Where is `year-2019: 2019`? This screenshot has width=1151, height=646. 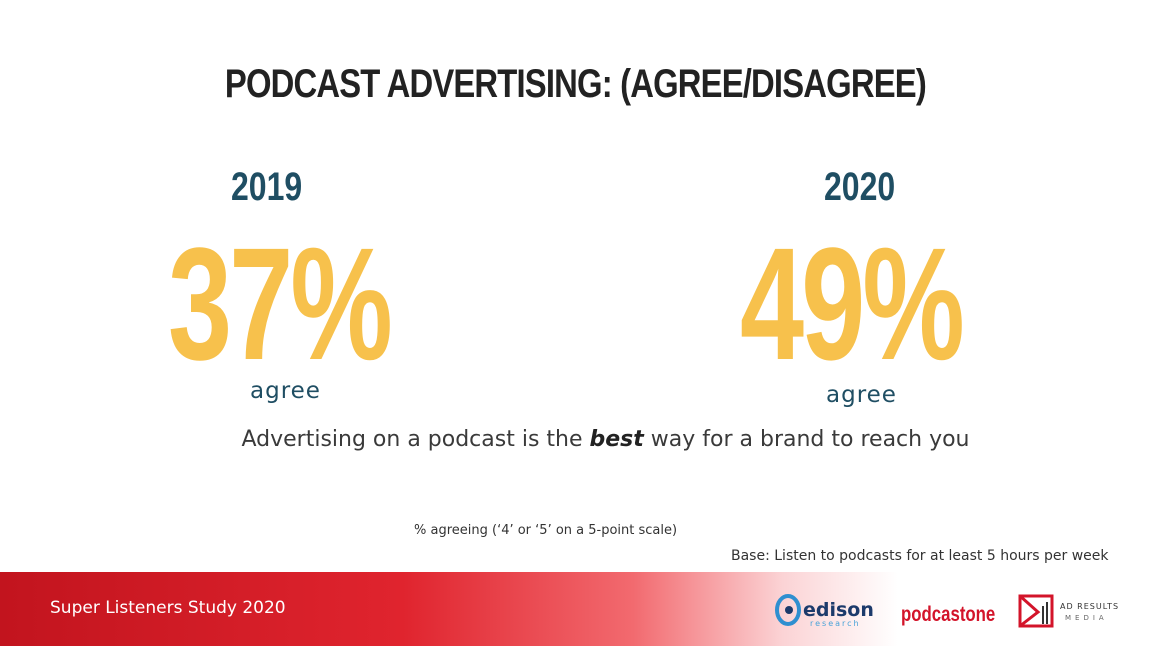 year-2019: 2019 is located at coordinates (267, 187).